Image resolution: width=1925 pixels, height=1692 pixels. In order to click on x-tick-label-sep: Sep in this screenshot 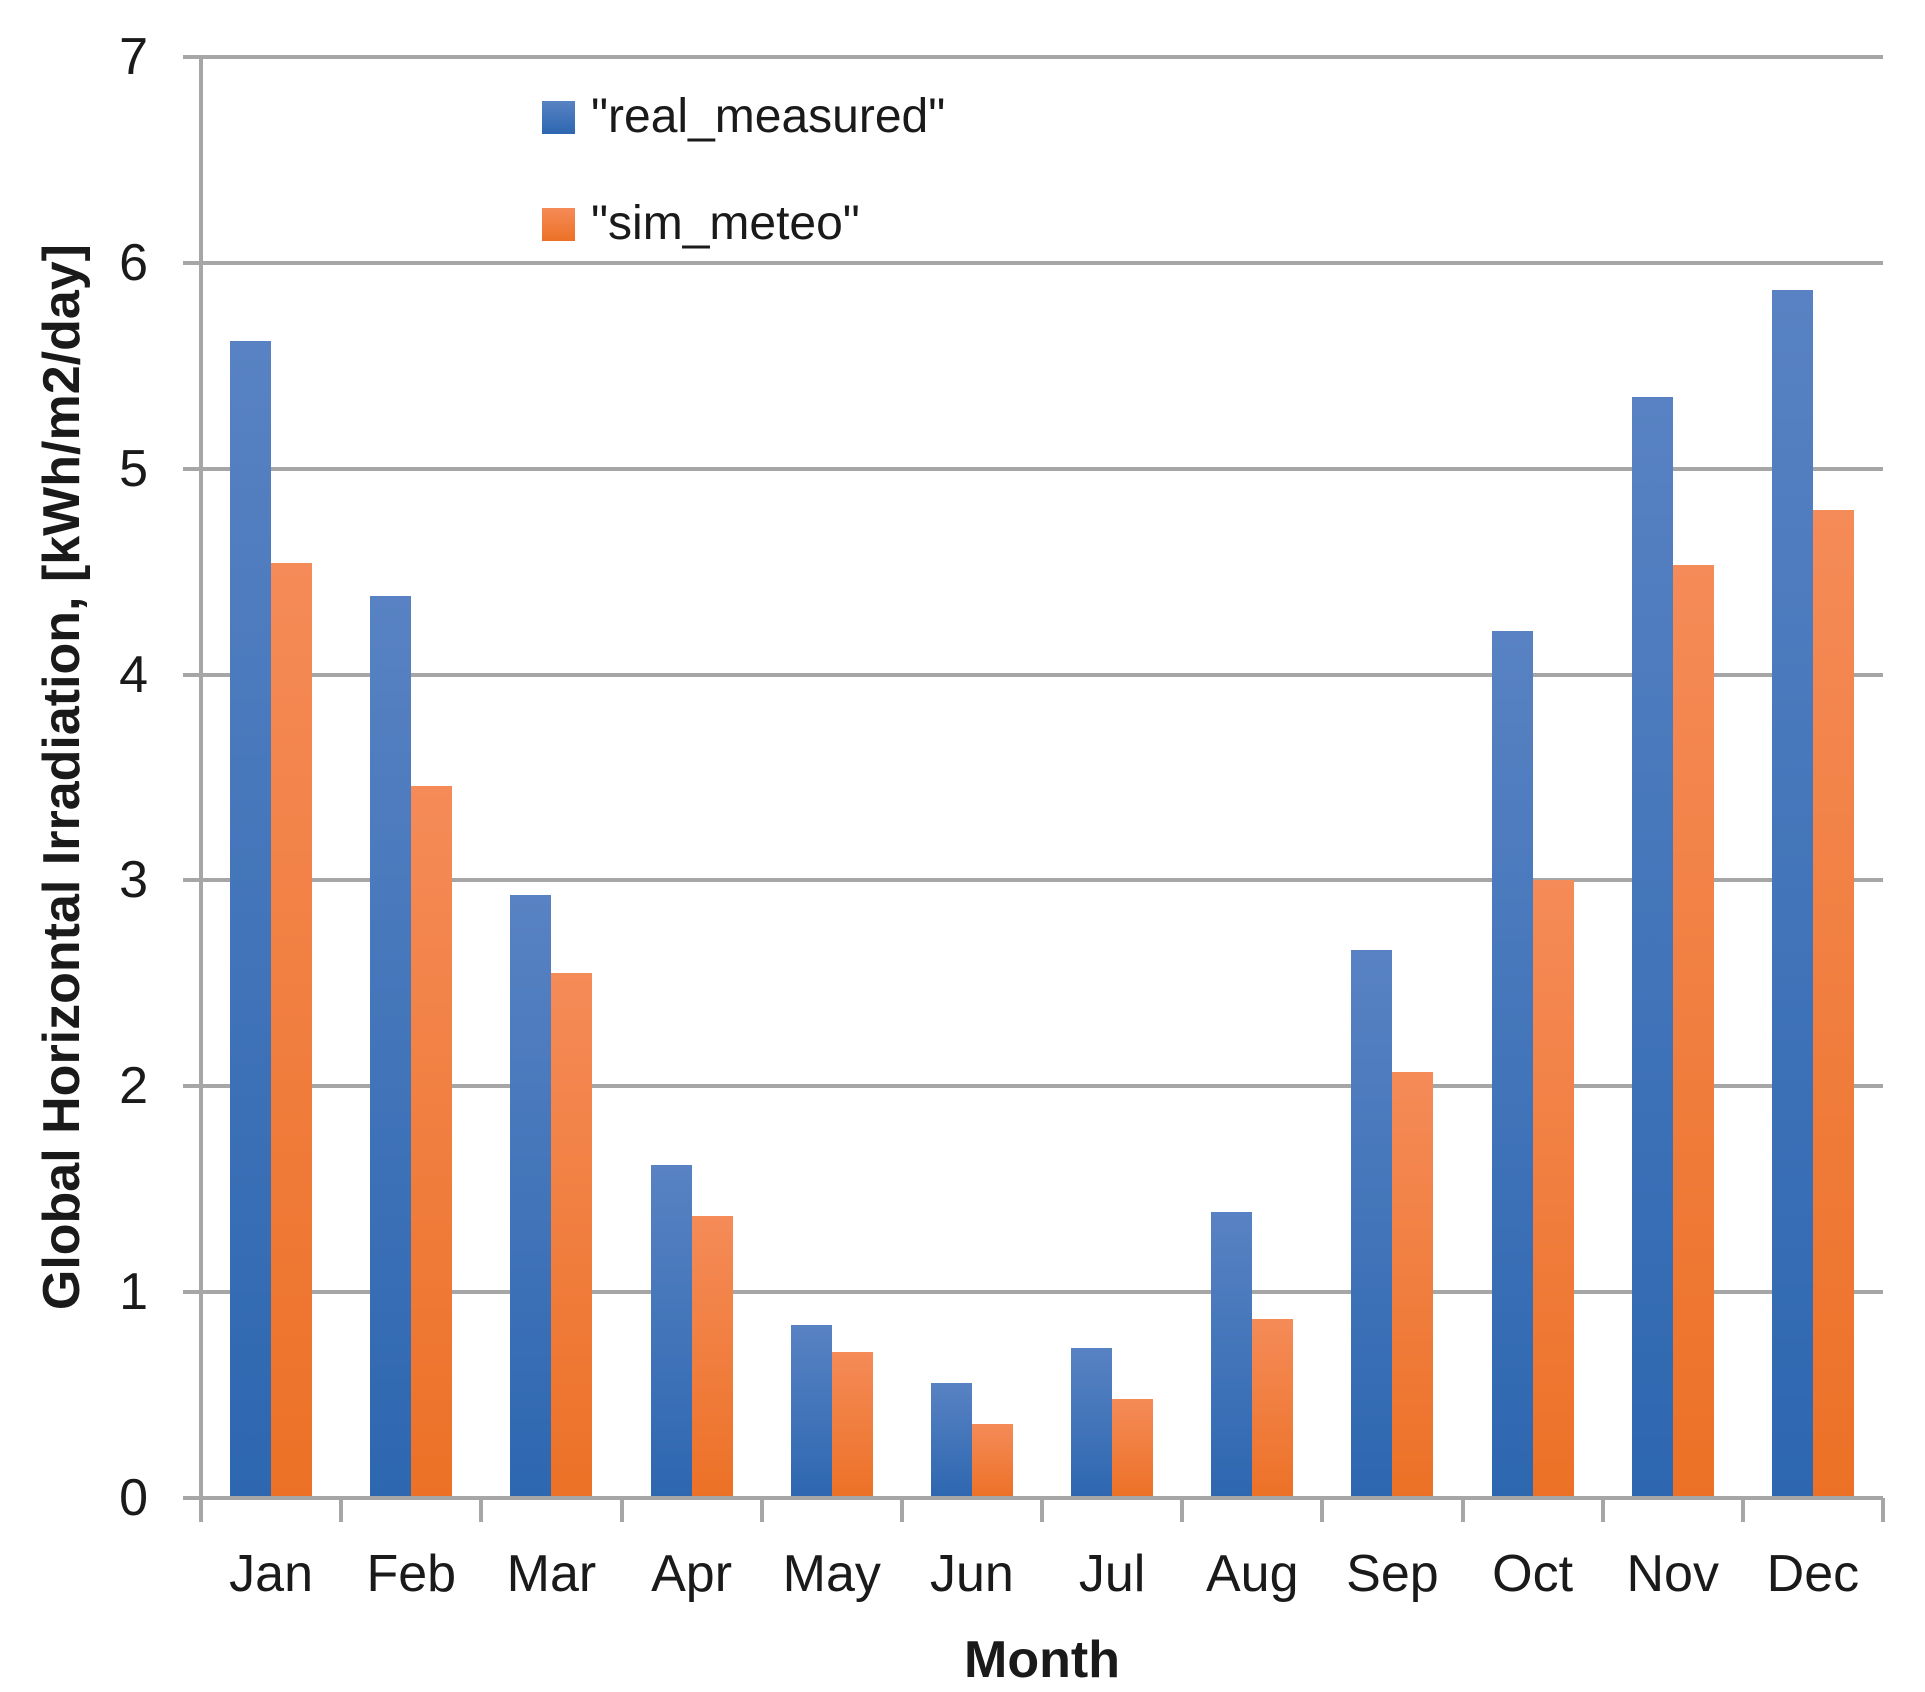, I will do `click(1392, 1574)`.